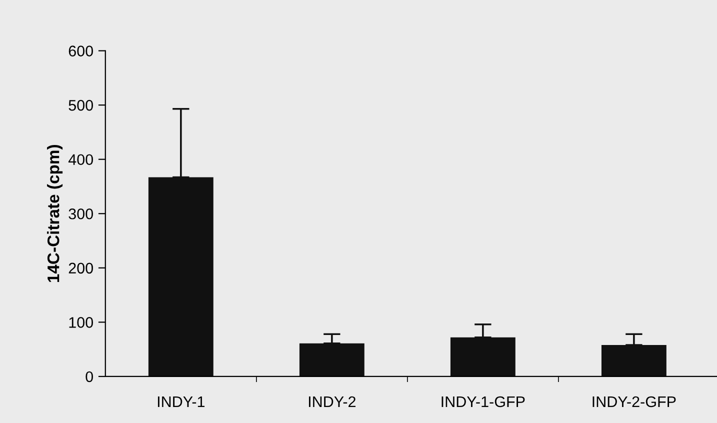  What do you see at coordinates (80, 214) in the screenshot?
I see `y-tick-label: 300` at bounding box center [80, 214].